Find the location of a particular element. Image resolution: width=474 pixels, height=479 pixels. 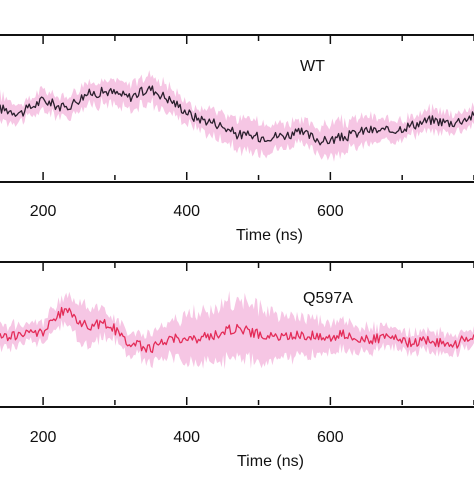

q597a-x-tick-label: 400 is located at coordinates (186, 437).